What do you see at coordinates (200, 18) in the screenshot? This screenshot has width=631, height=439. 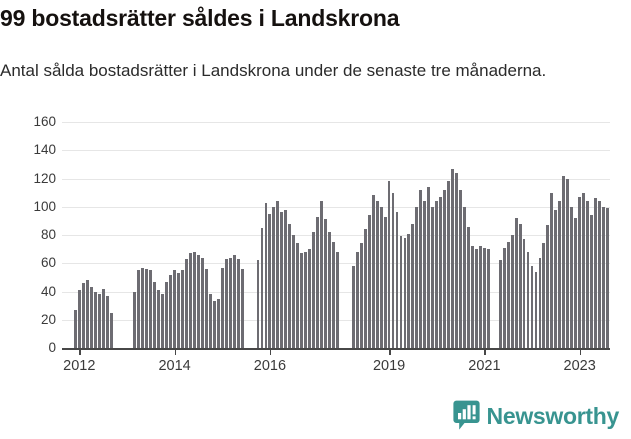 I see `page-title: 99 bostadsrätter såldes i Landskrona` at bounding box center [200, 18].